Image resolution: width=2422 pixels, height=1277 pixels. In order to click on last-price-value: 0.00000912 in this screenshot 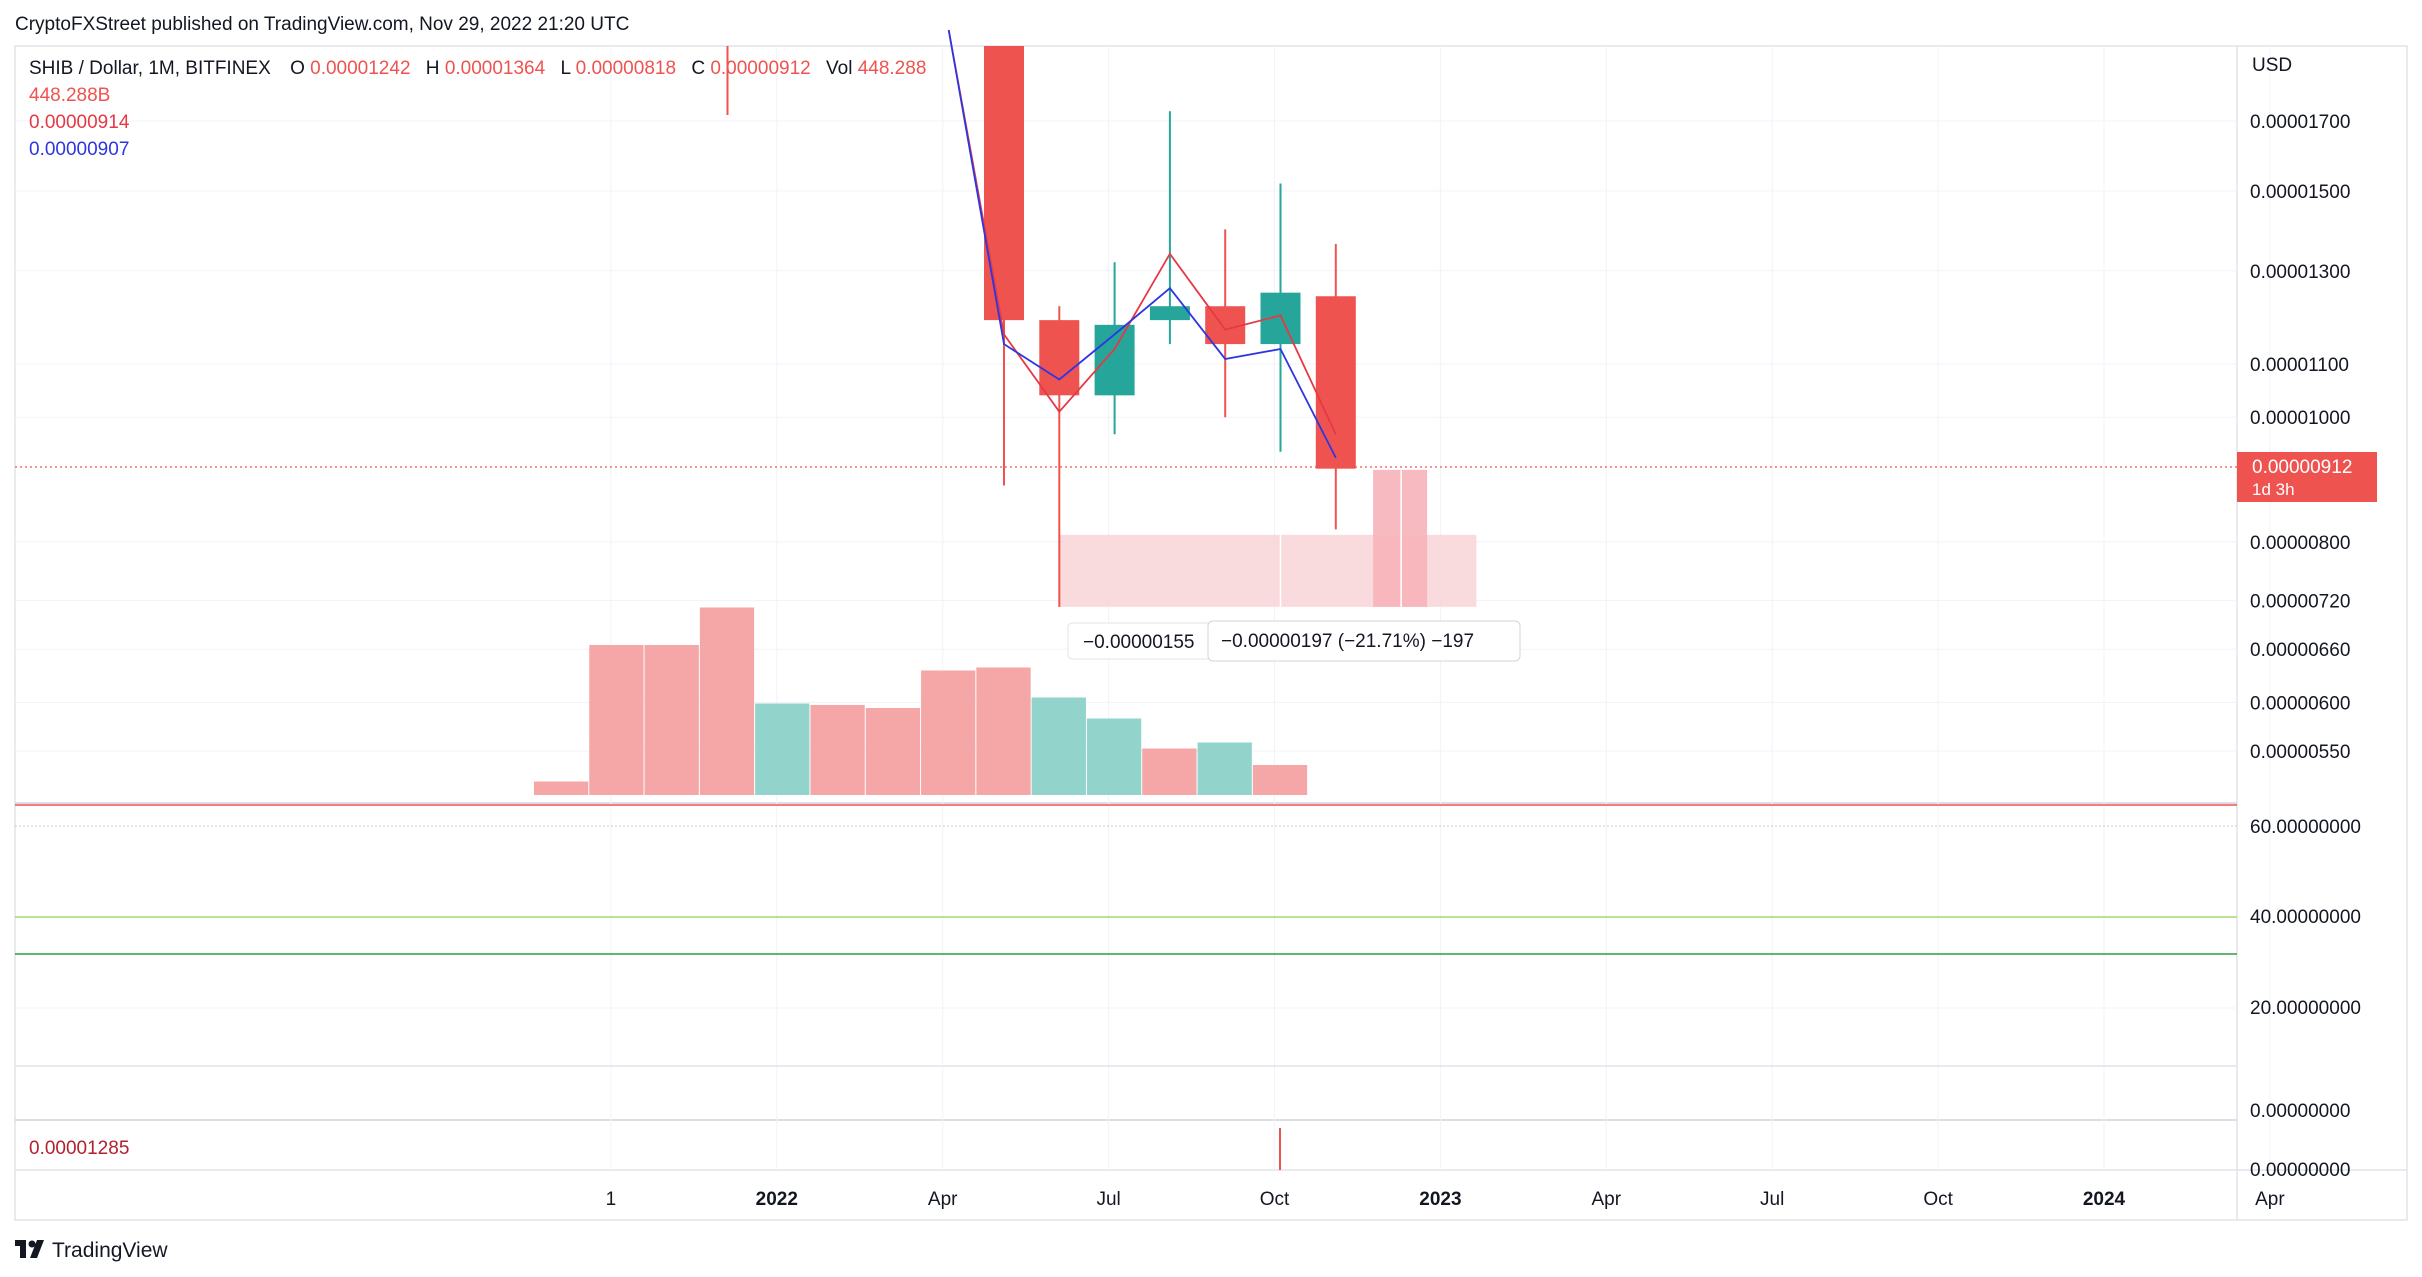, I will do `click(2302, 467)`.